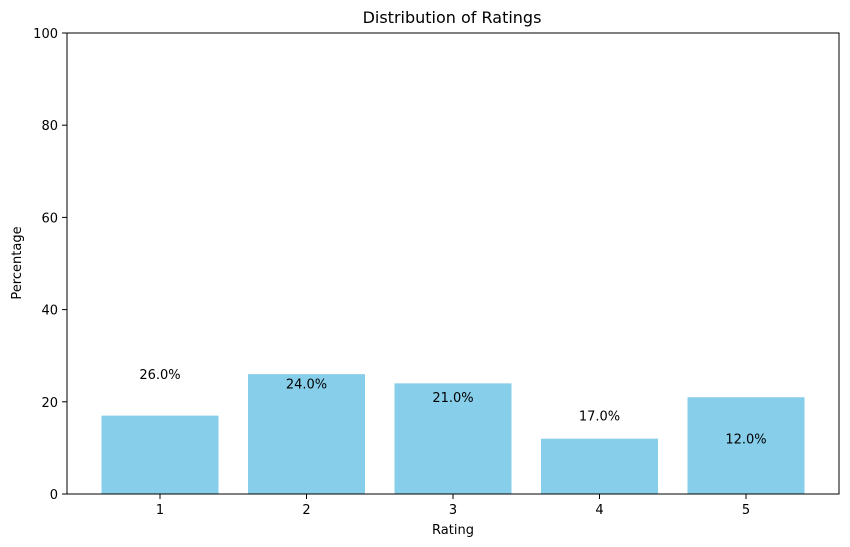 Image resolution: width=850 pixels, height=547 pixels. Describe the element at coordinates (306, 384) in the screenshot. I see `data-label-2: 24.0%` at that location.